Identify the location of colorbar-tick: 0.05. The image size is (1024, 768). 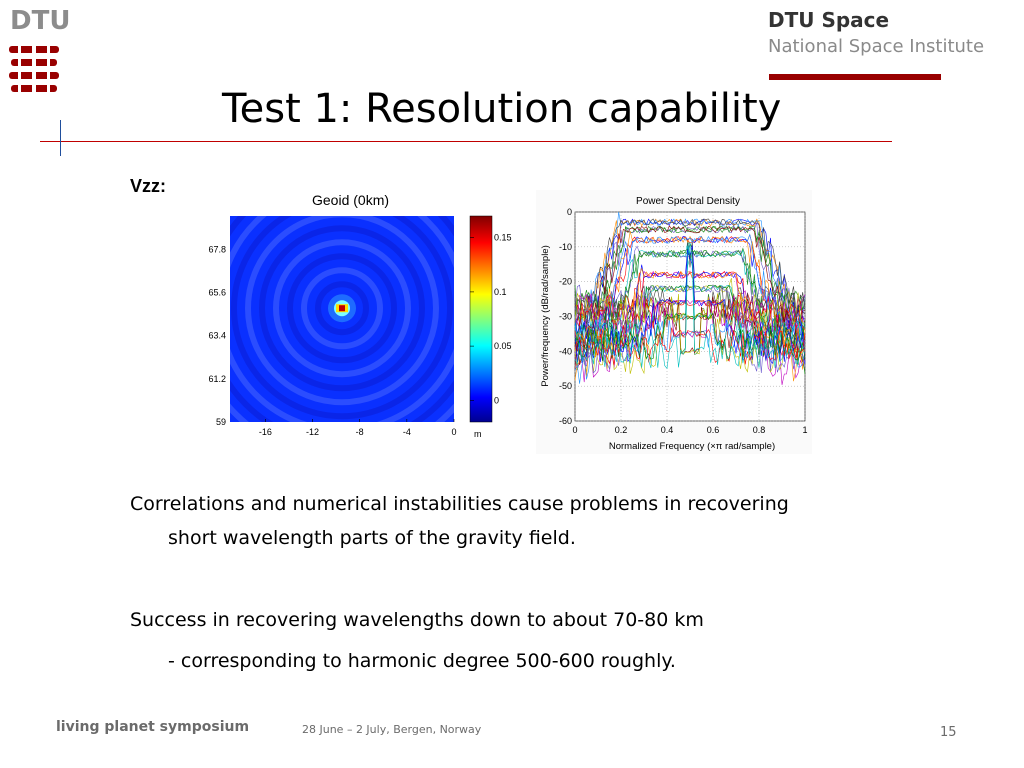
(503, 346).